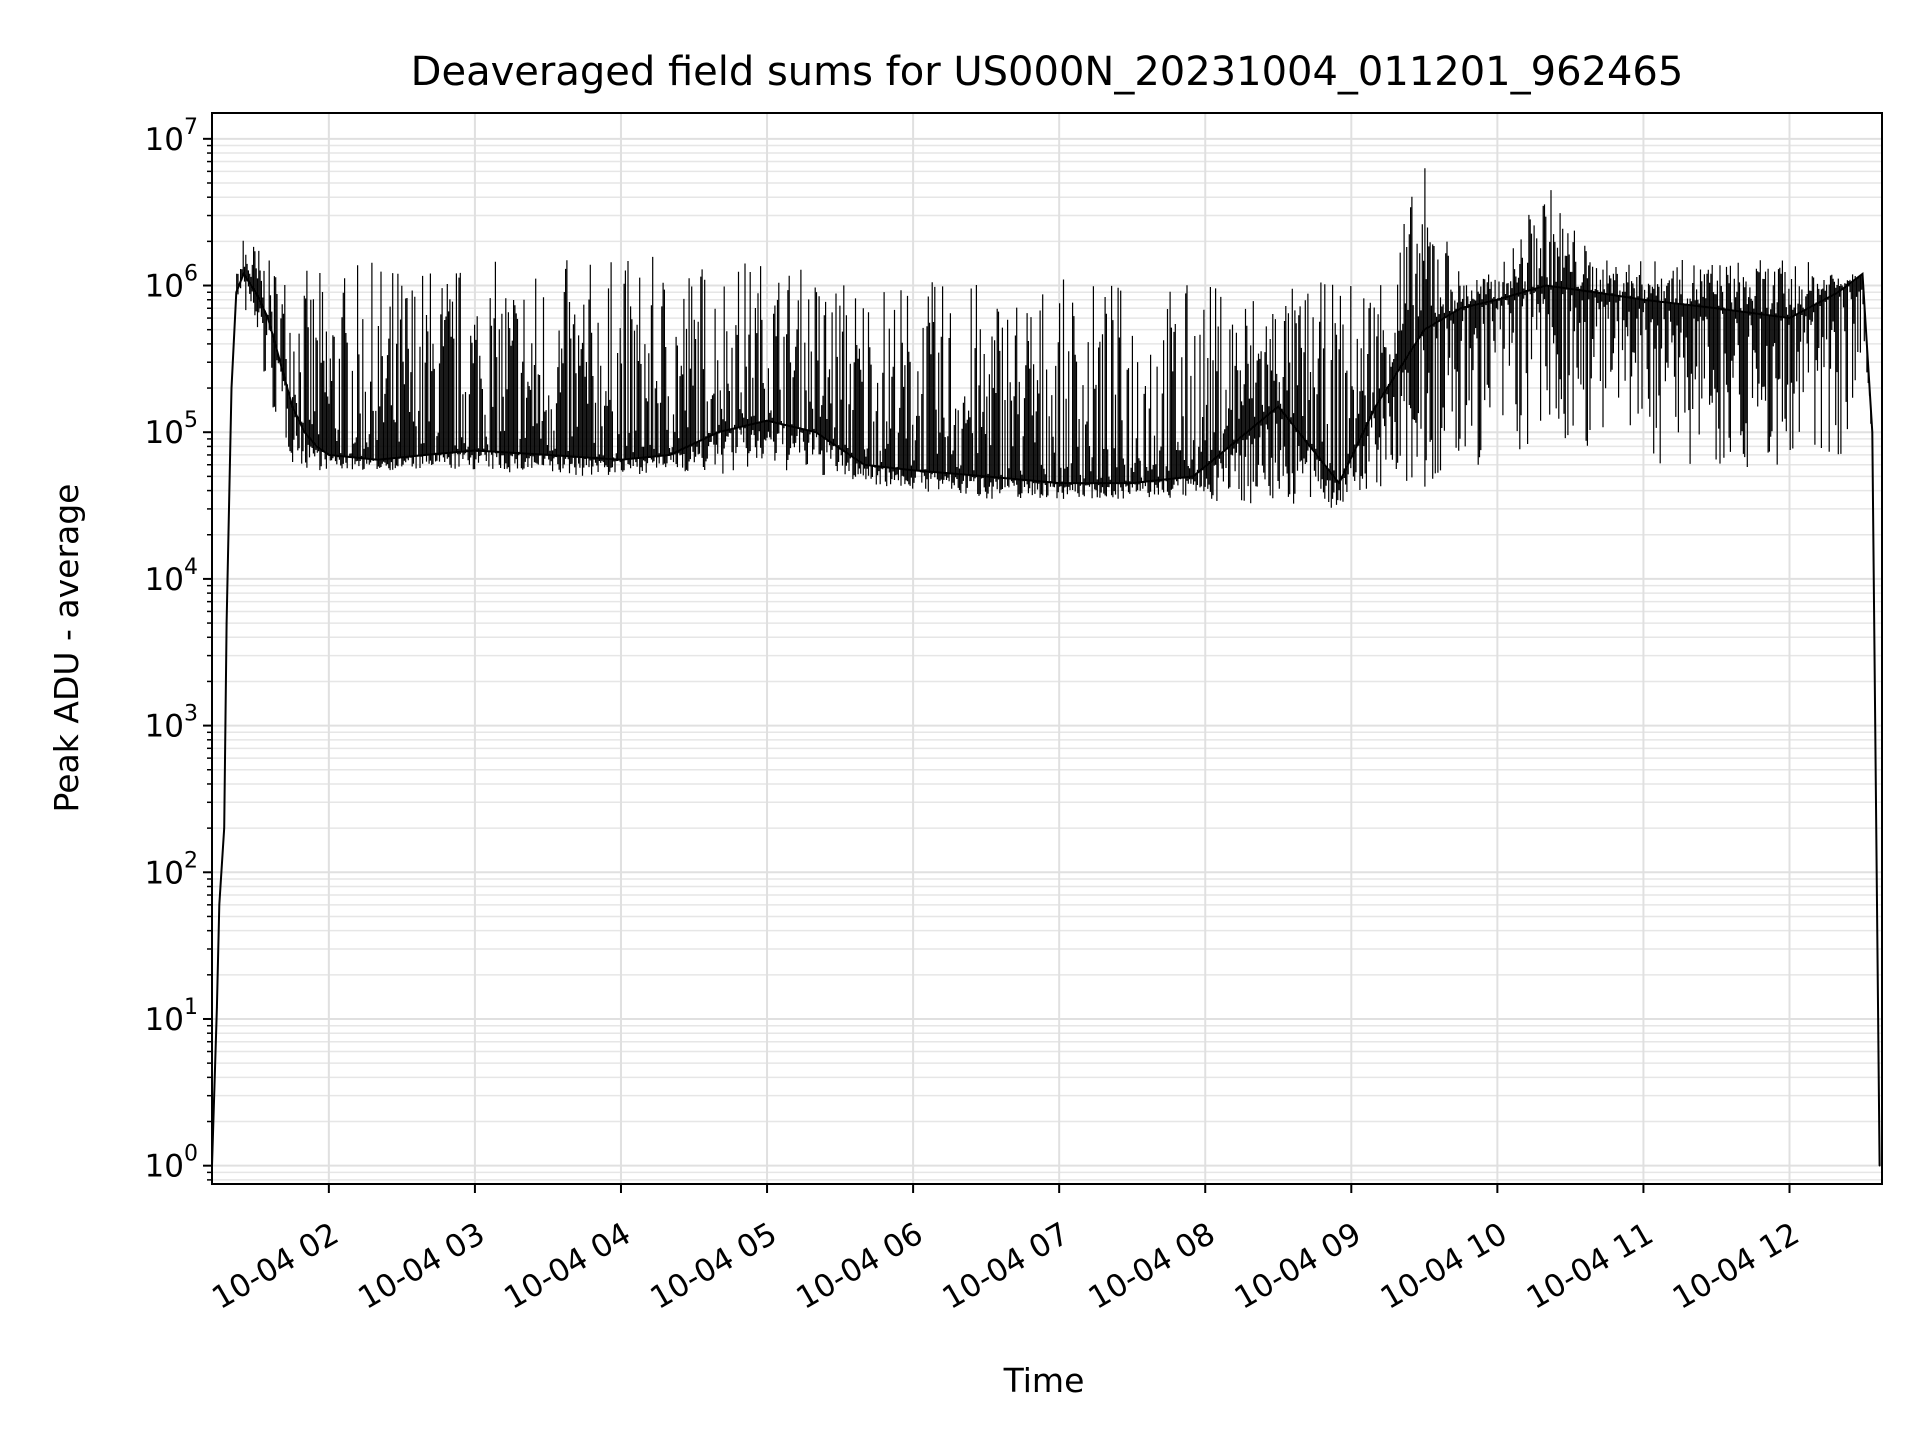 Image resolution: width=1920 pixels, height=1440 pixels. Describe the element at coordinates (171, 869) in the screenshot. I see `y-tick-label: 10²` at that location.